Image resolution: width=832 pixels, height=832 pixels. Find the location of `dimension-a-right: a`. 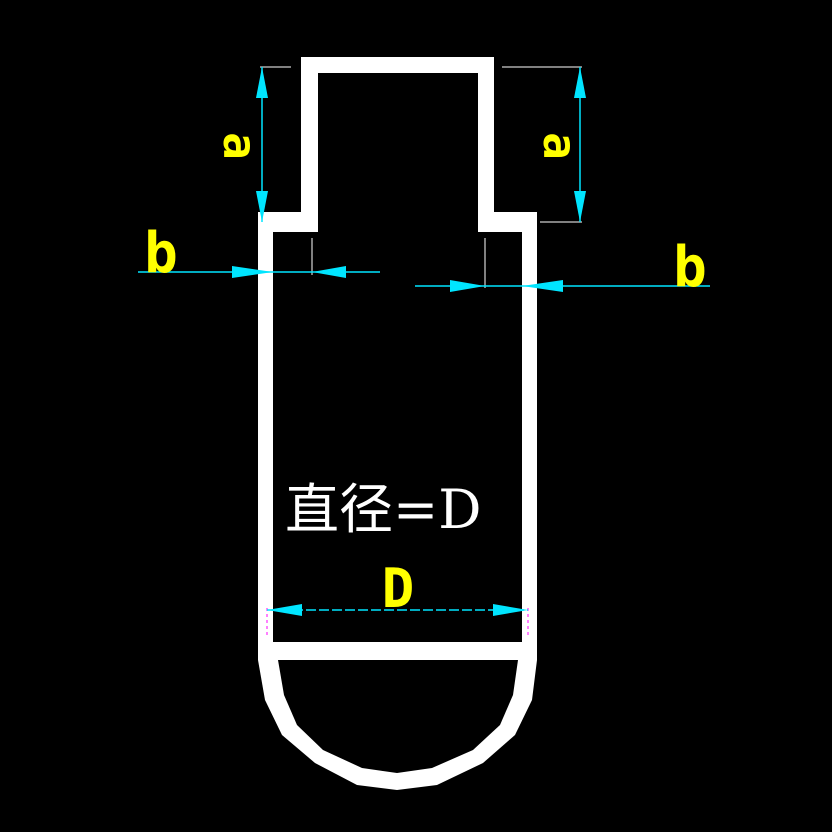

dimension-a-right: a is located at coordinates (544, 144).